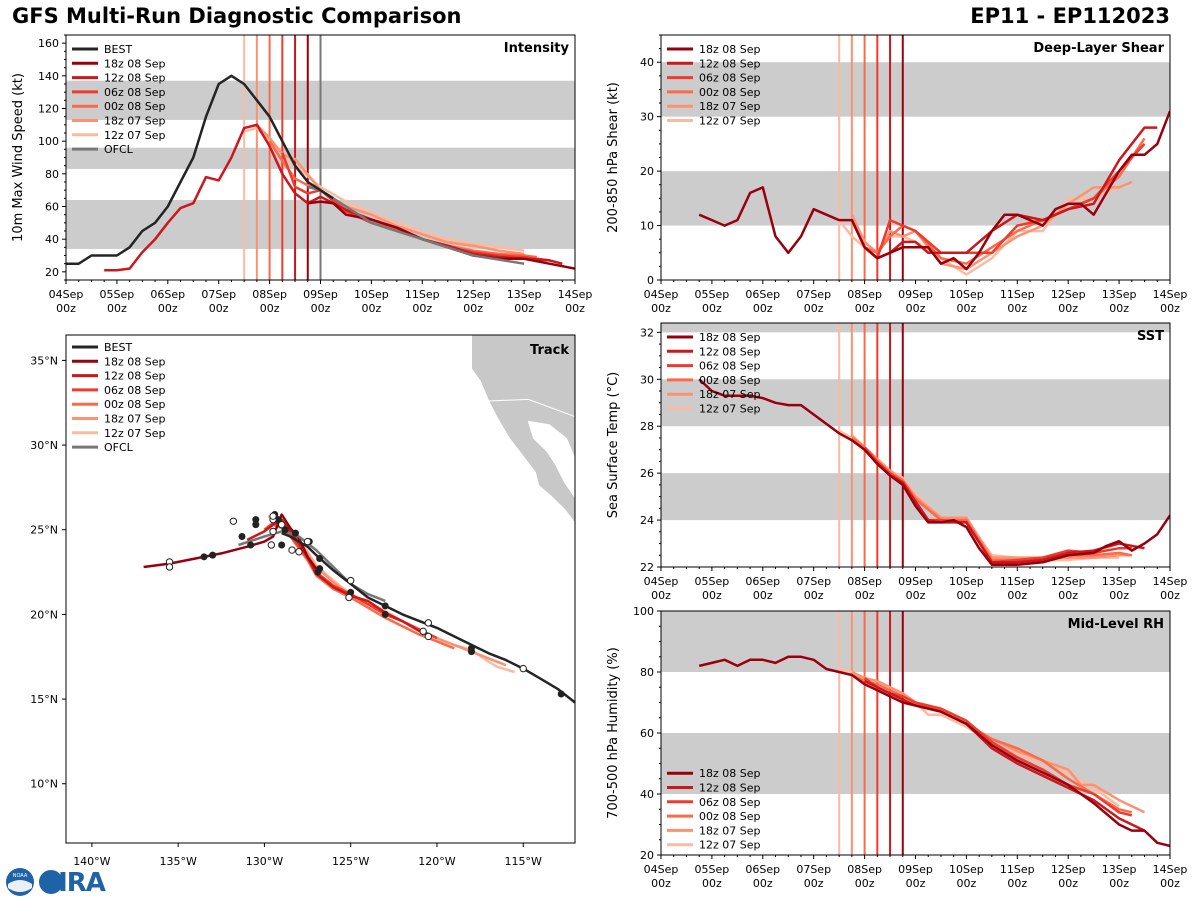  What do you see at coordinates (1116, 624) in the screenshot?
I see `panel-title: Mid-Level RH` at bounding box center [1116, 624].